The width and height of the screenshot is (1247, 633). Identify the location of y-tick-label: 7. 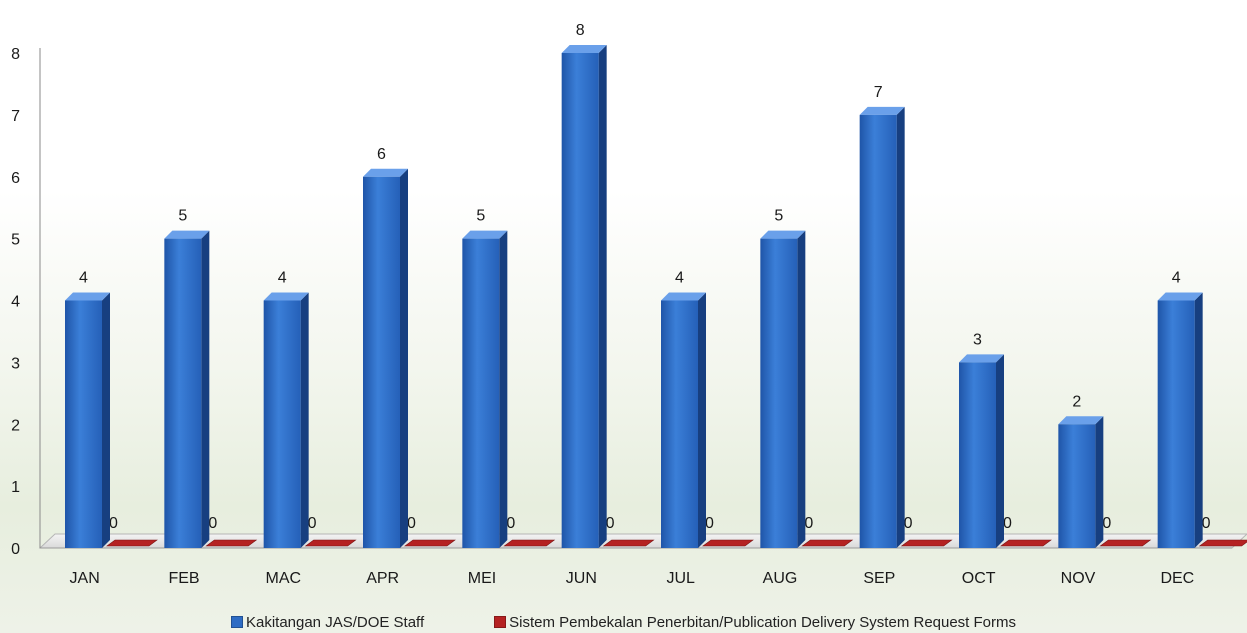
(15, 116).